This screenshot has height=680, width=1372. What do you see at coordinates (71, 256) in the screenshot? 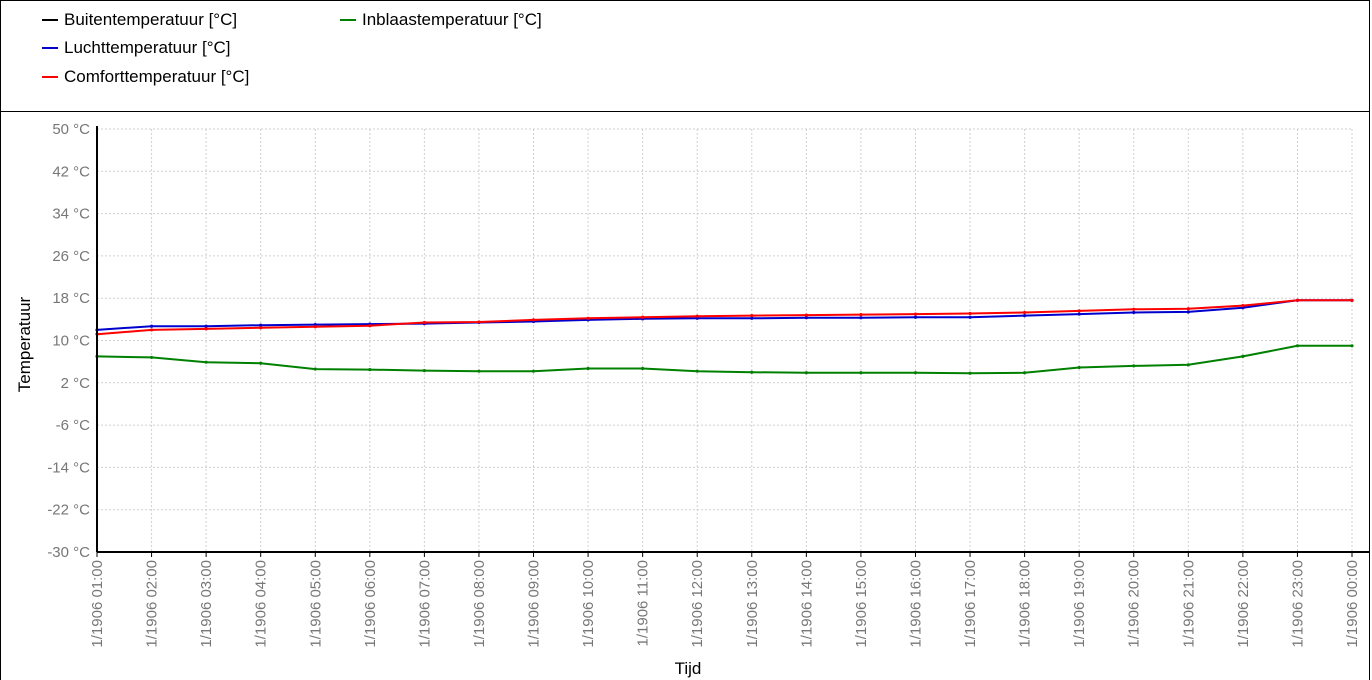
I see `y-tick-label: 26 °C` at bounding box center [71, 256].